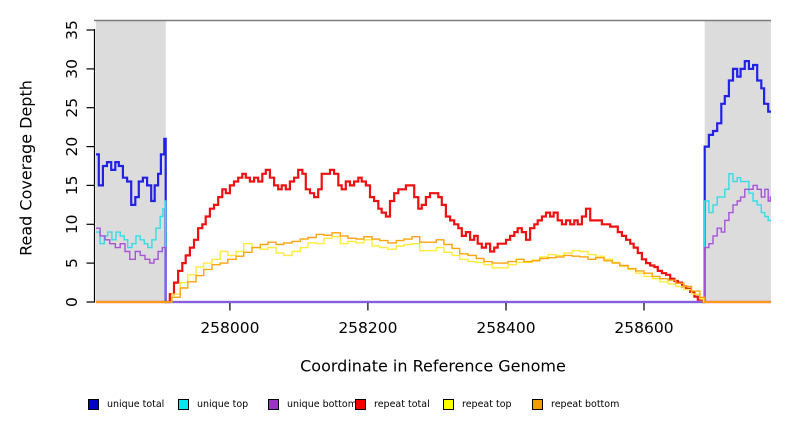 This screenshot has width=792, height=432. I want to click on y-tick-label: 20, so click(72, 147).